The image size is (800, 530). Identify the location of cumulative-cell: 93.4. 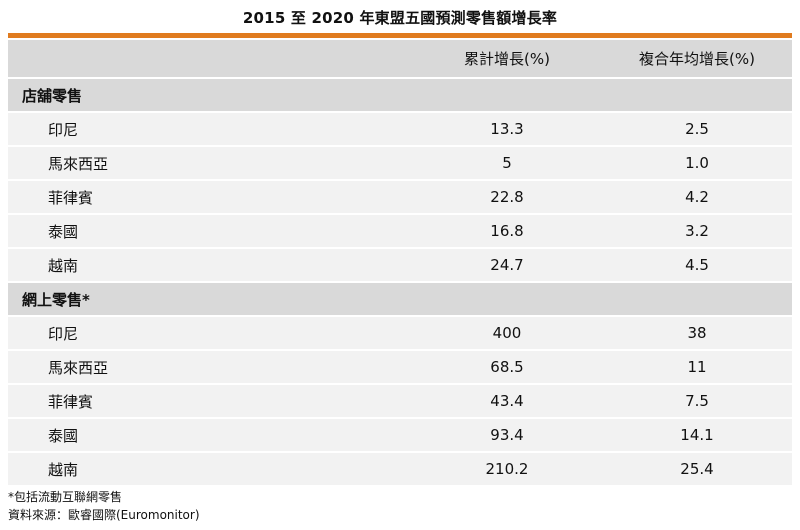
(507, 435).